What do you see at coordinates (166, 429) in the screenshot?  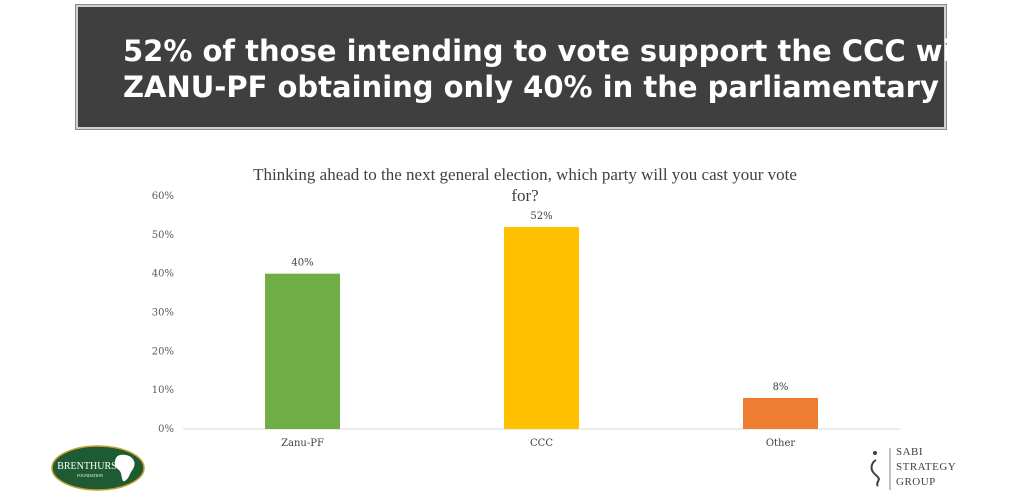 I see `y-tick-label: 0%` at bounding box center [166, 429].